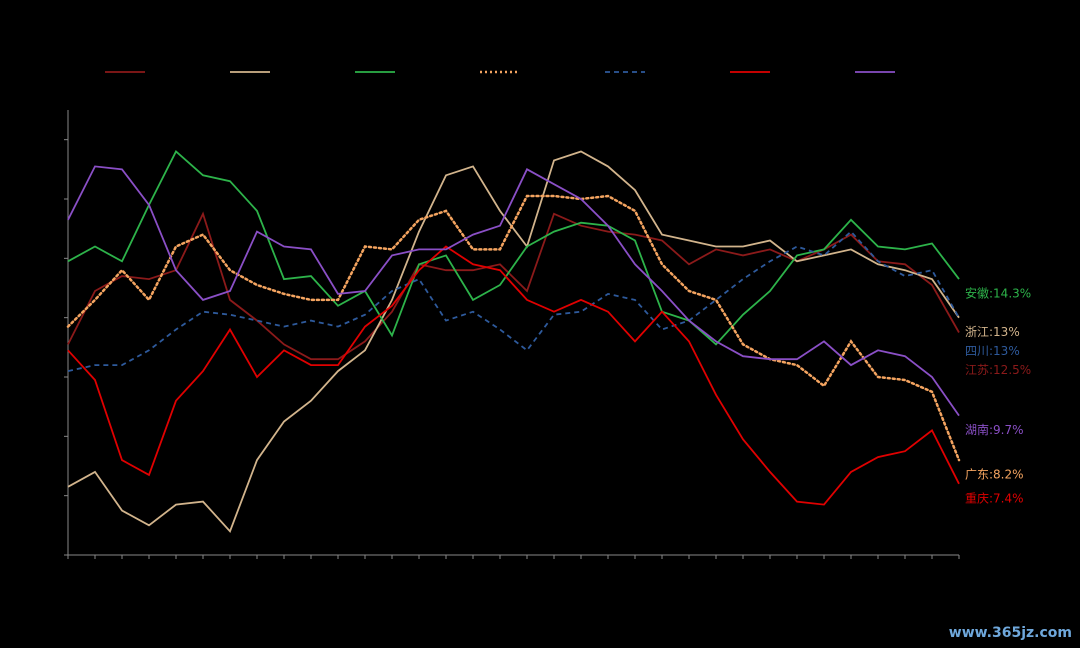 The width and height of the screenshot is (1080, 648). Describe the element at coordinates (1010, 633) in the screenshot. I see `watermark: www.365jz.com` at that location.